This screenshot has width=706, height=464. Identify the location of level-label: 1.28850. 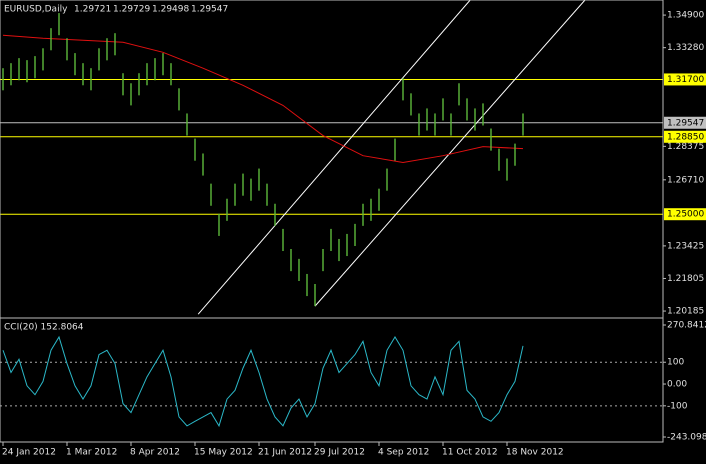
(685, 137).